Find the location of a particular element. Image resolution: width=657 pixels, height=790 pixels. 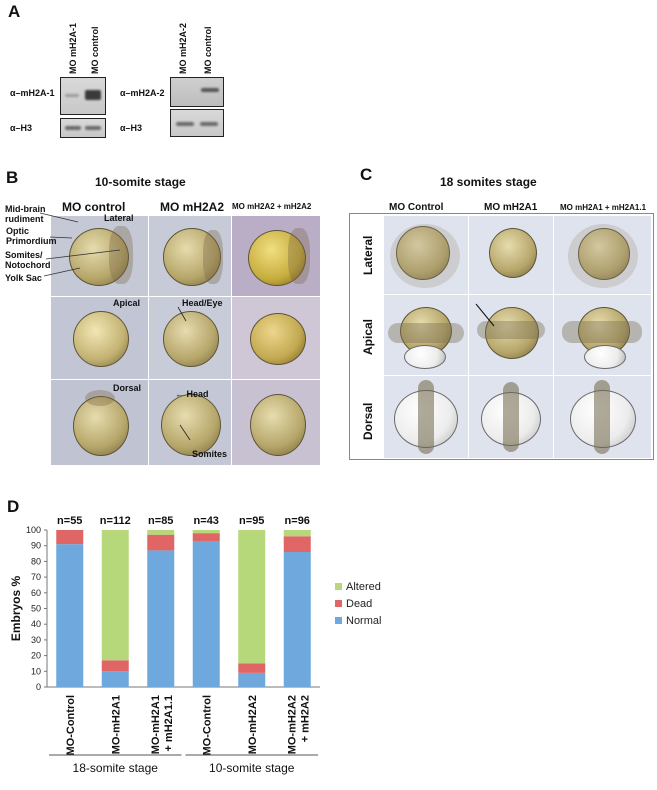

c-cell-r1c2 is located at coordinates (511, 255).